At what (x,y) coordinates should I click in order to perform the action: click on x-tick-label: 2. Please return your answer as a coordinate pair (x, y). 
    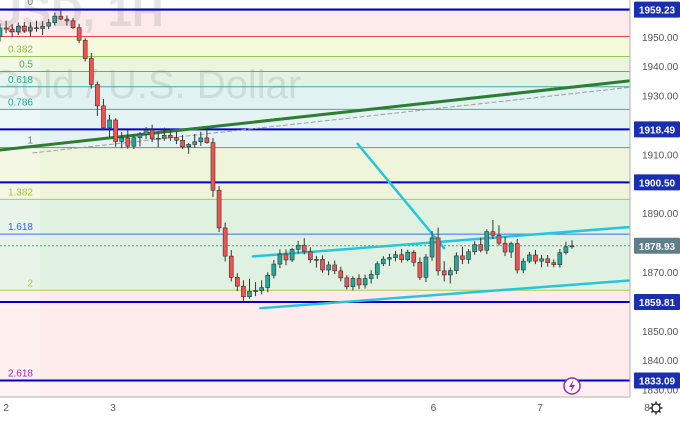
    Looking at the image, I should click on (6, 408).